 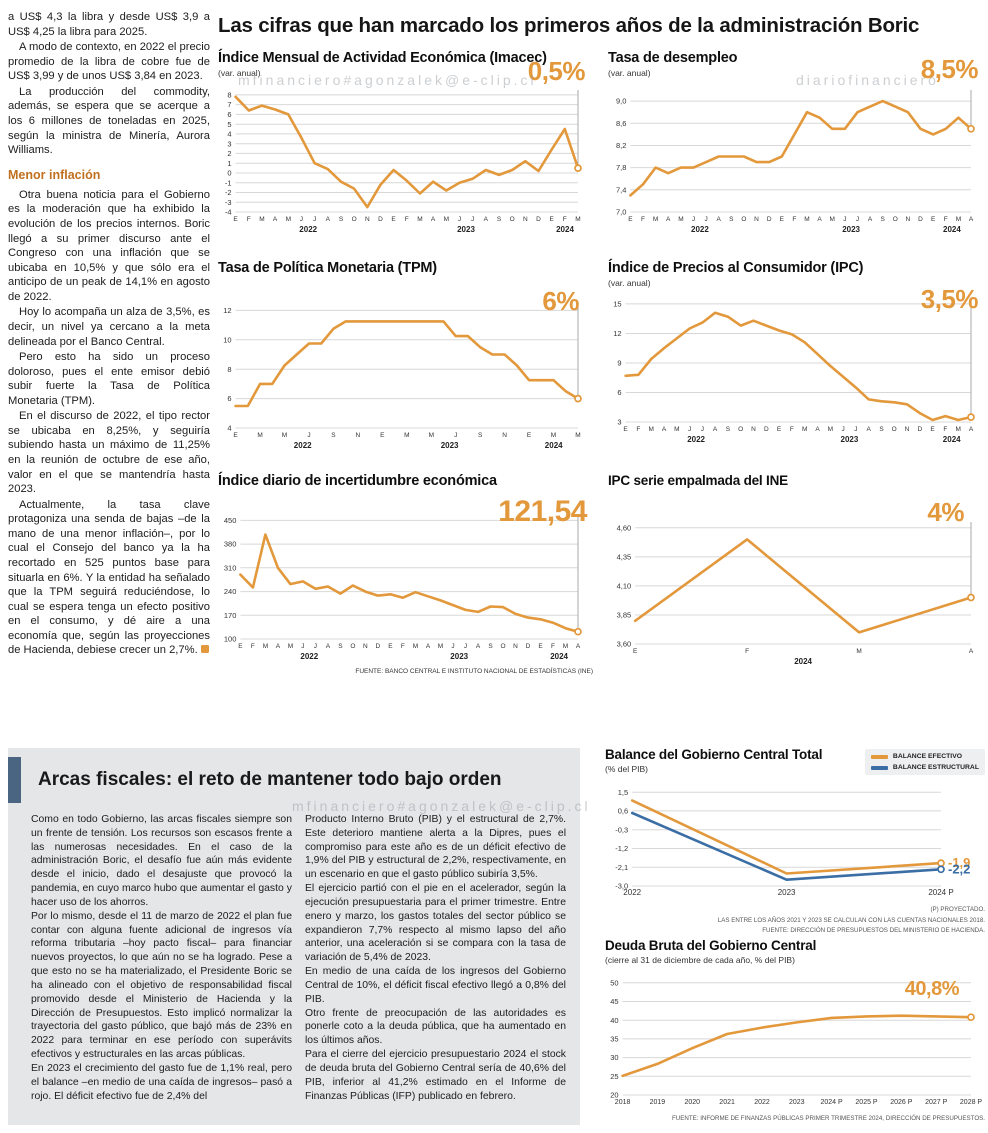 I want to click on svg-text: -1, so click(x=228, y=182).